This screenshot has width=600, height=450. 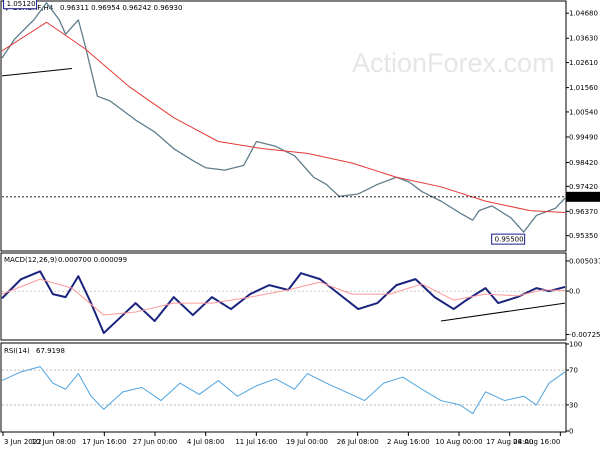 What do you see at coordinates (583, 236) in the screenshot?
I see `y-tick-label: 0.95350` at bounding box center [583, 236].